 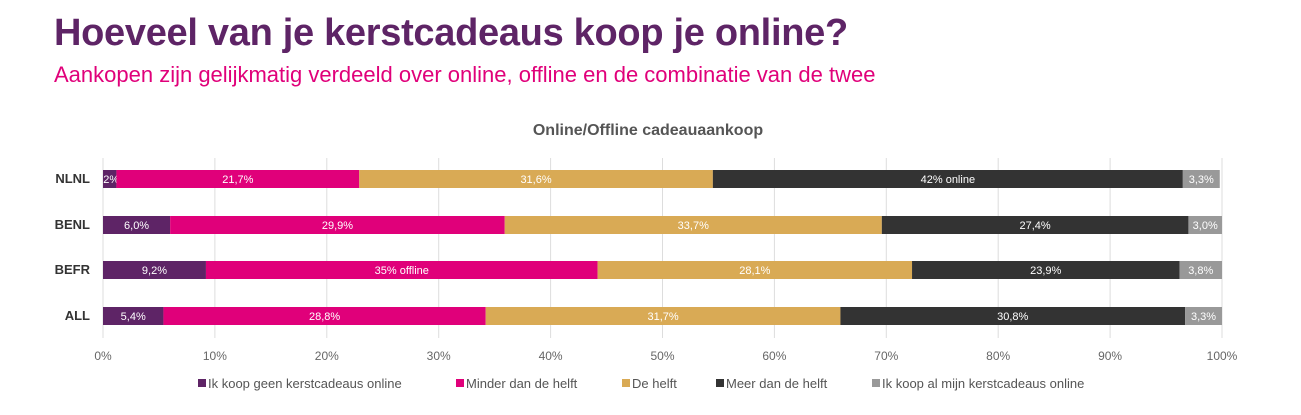 What do you see at coordinates (648, 130) in the screenshot?
I see `chart-title: Online/Offline cadeauaankoop` at bounding box center [648, 130].